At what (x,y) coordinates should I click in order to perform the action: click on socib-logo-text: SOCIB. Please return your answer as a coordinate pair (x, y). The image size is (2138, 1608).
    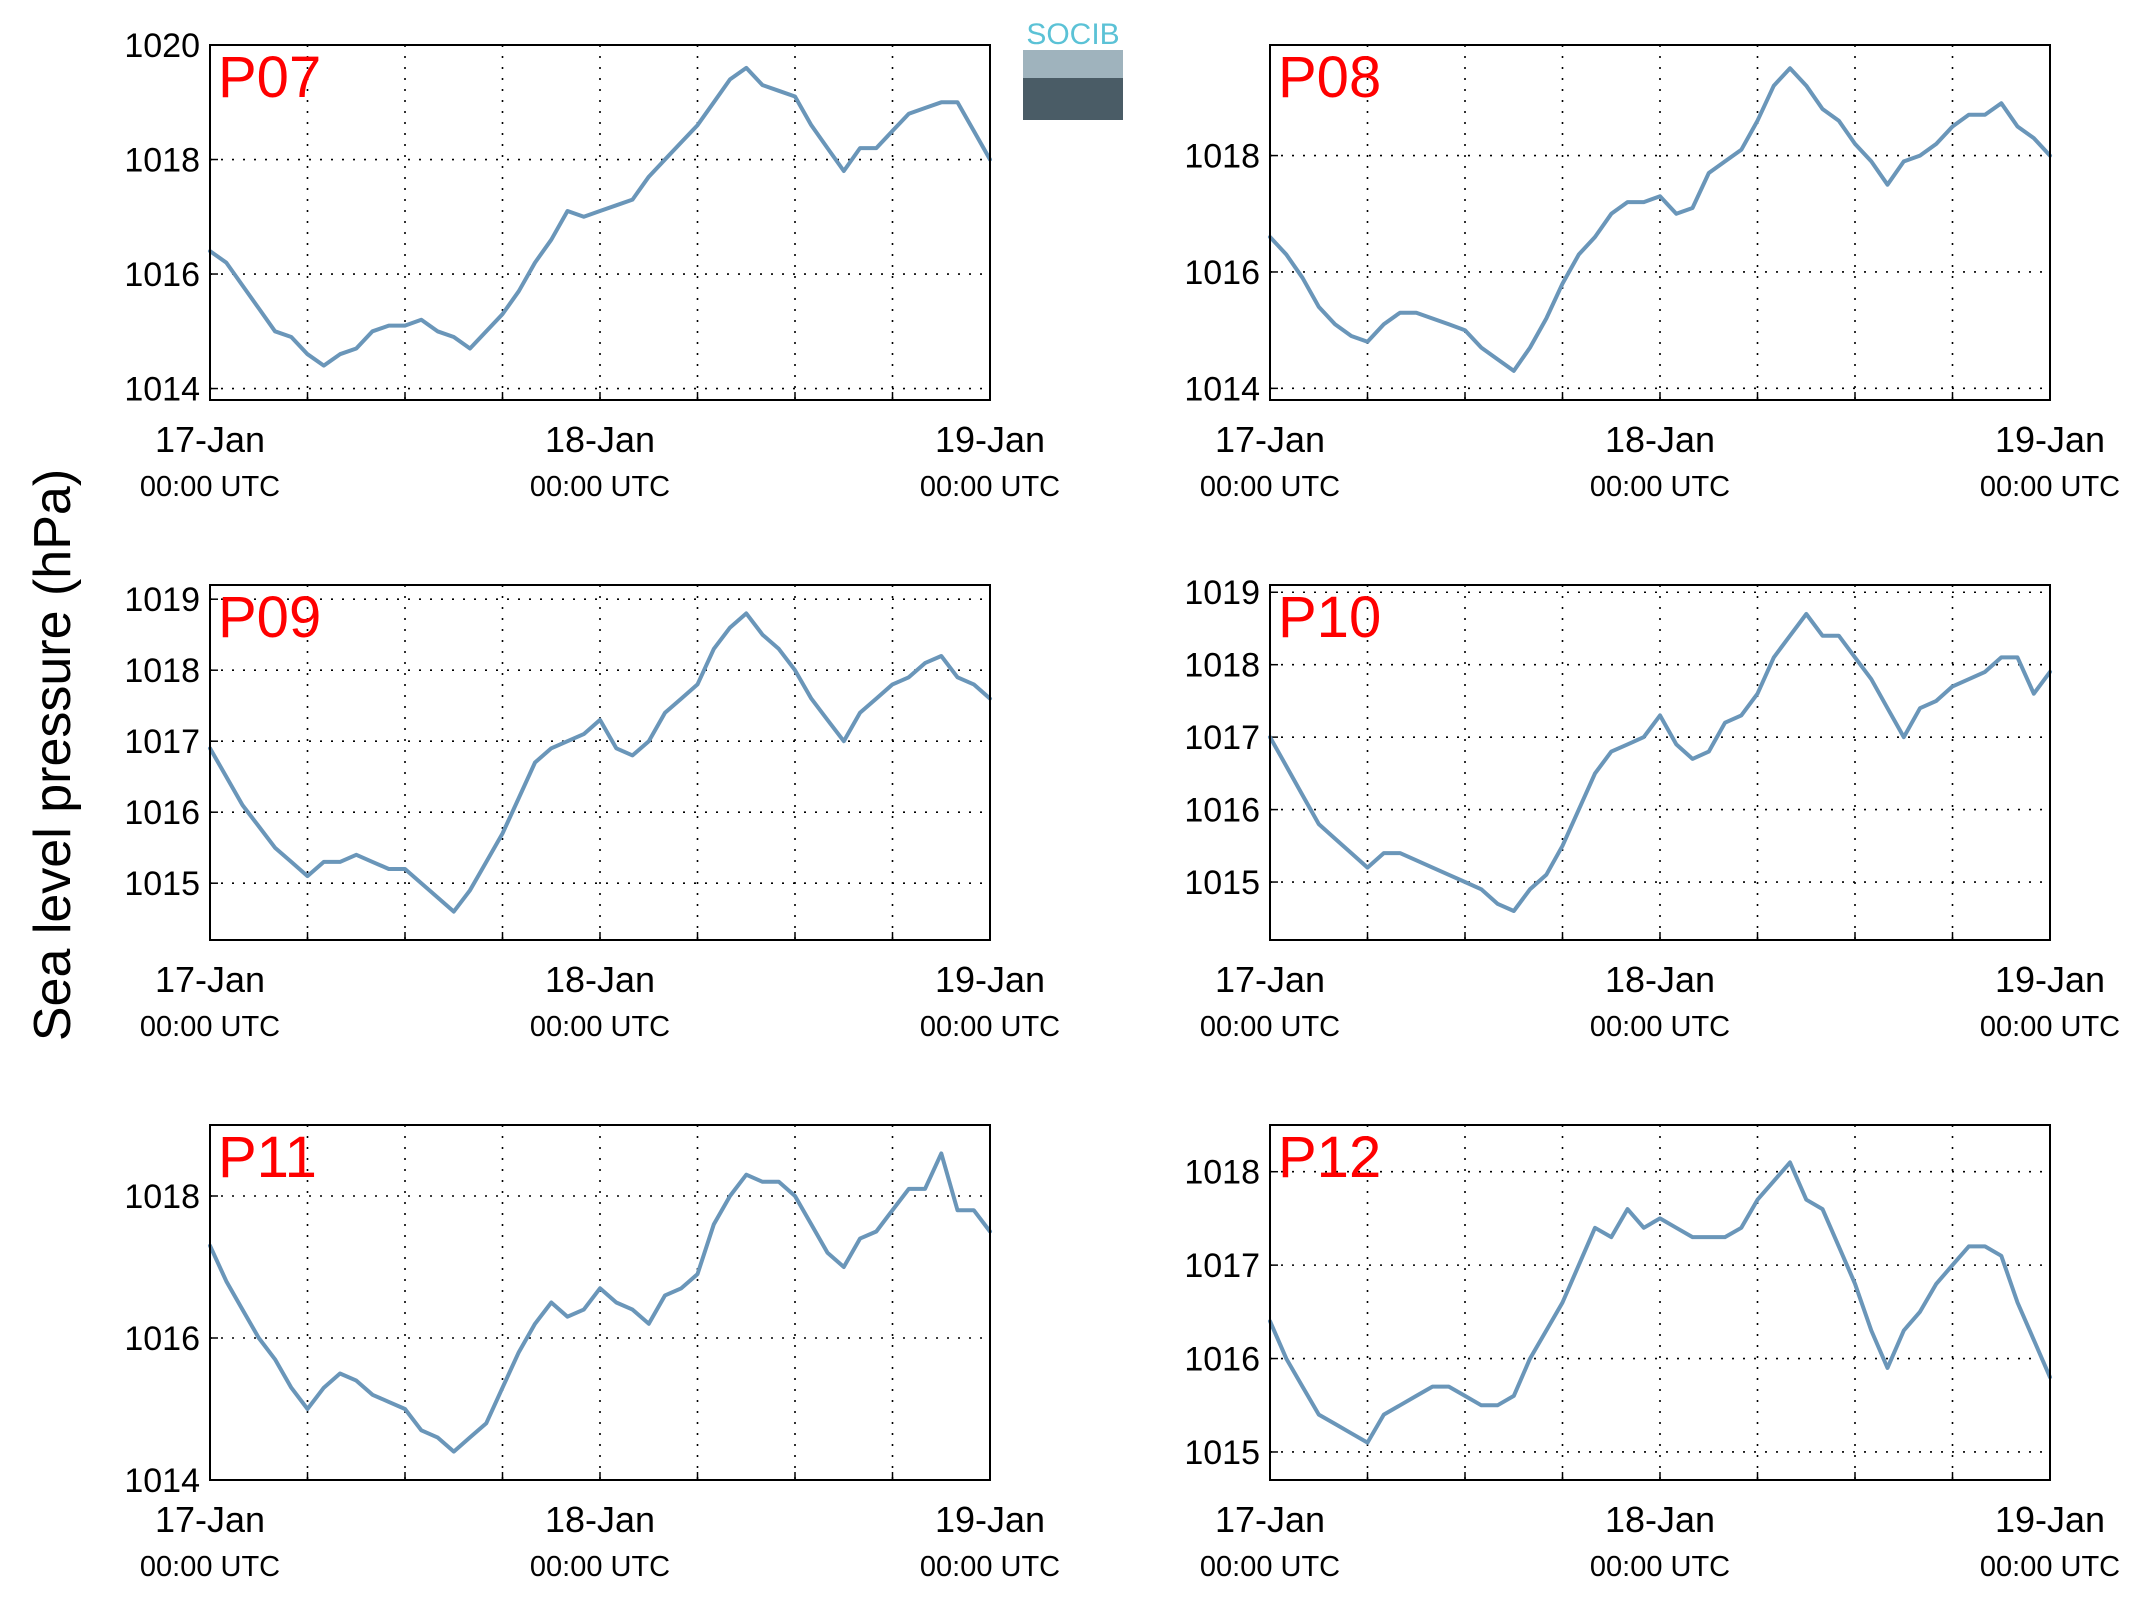
    Looking at the image, I should click on (1072, 34).